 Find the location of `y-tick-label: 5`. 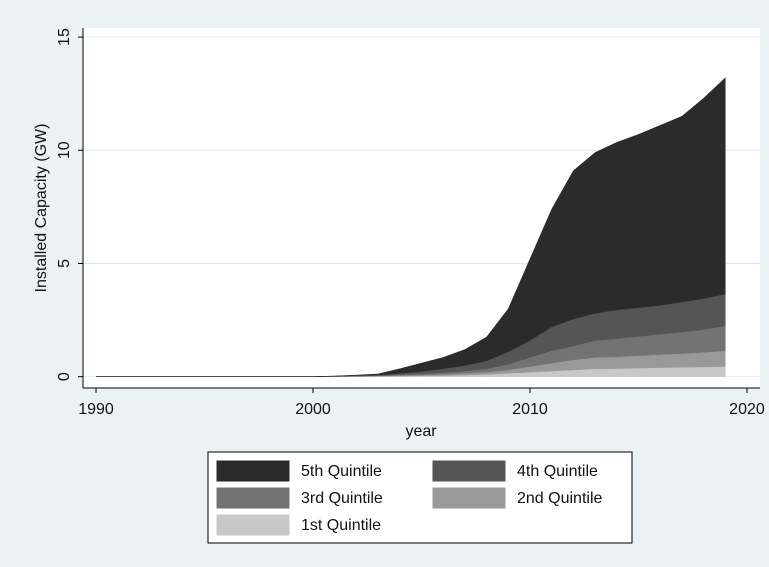

y-tick-label: 5 is located at coordinates (64, 263).